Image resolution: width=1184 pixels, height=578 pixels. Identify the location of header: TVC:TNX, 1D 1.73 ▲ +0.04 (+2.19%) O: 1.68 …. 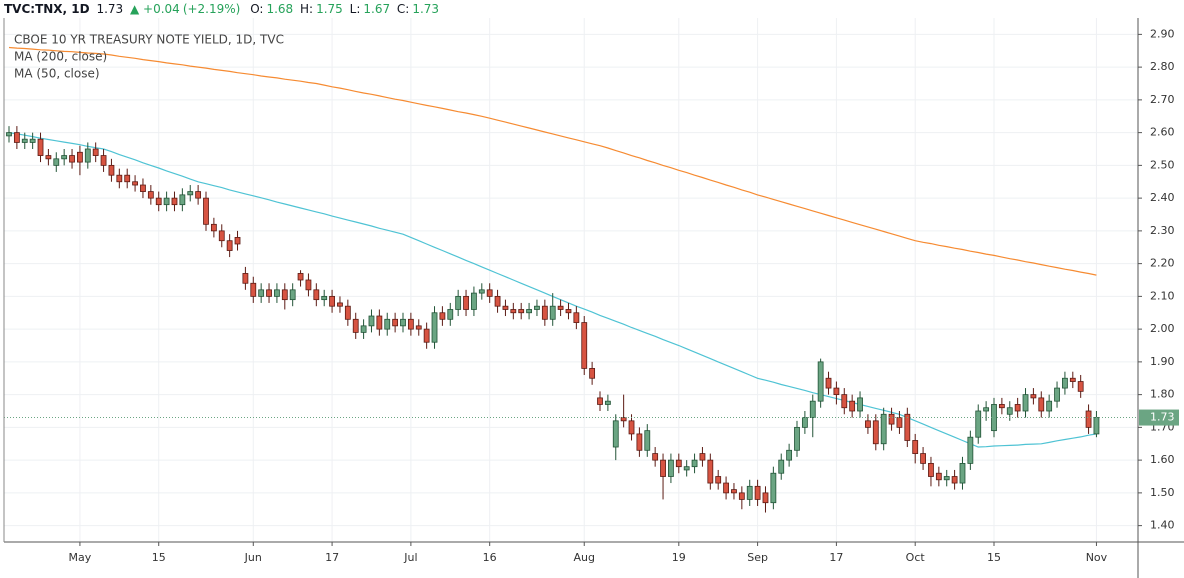
(223, 9).